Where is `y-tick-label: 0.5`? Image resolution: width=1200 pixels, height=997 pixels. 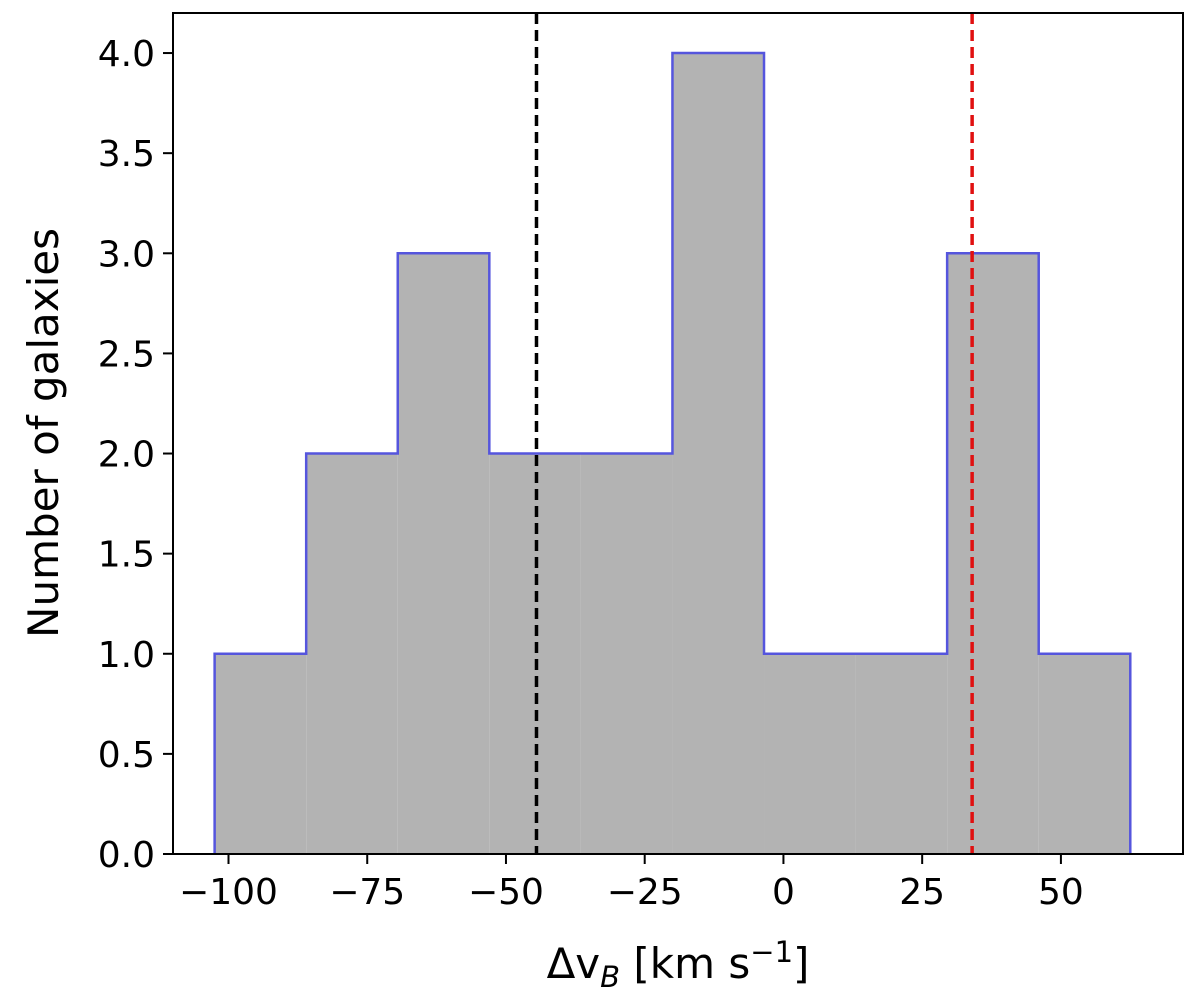 y-tick-label: 0.5 is located at coordinates (126, 755).